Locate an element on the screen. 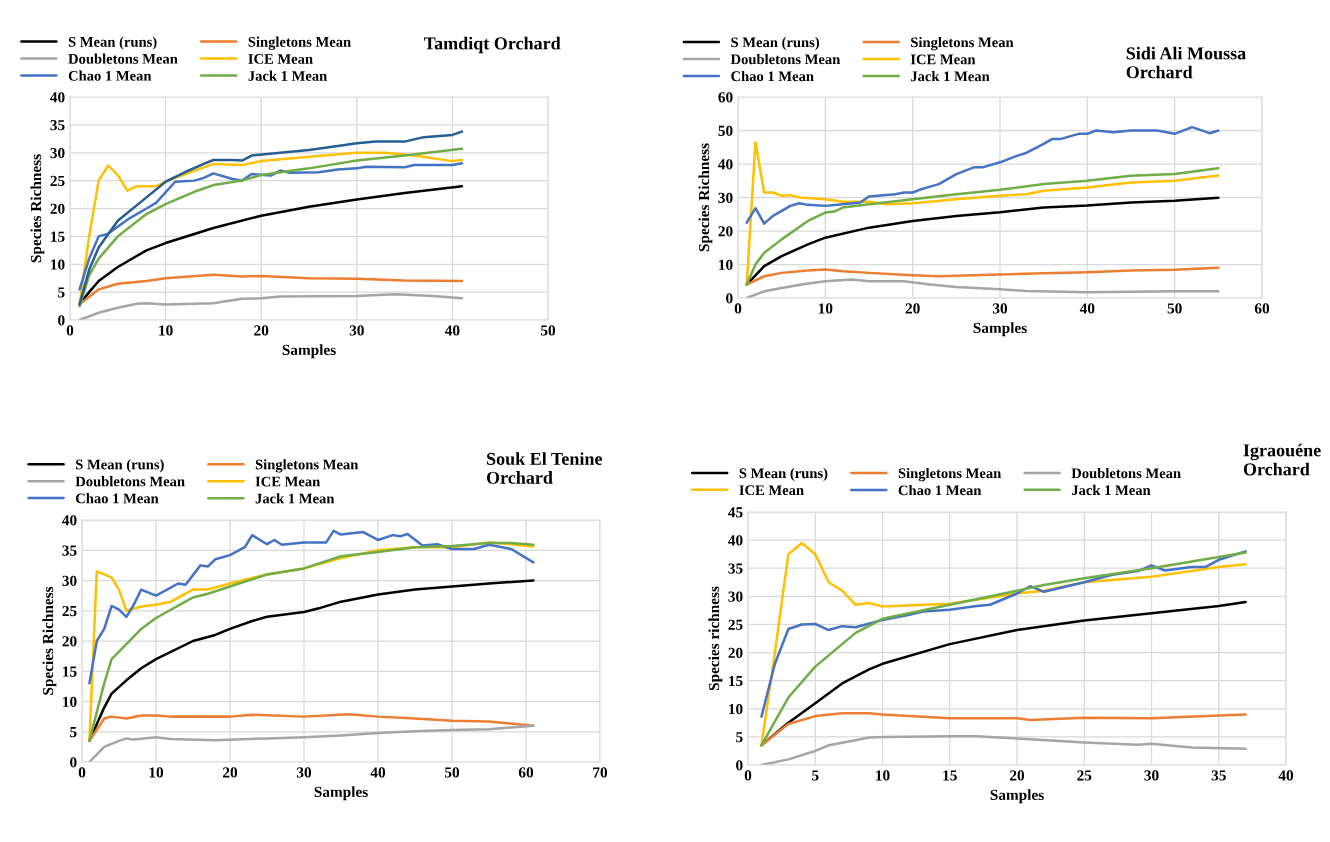 The width and height of the screenshot is (1330, 842). y-axis-title: Species richness is located at coordinates (715, 638).